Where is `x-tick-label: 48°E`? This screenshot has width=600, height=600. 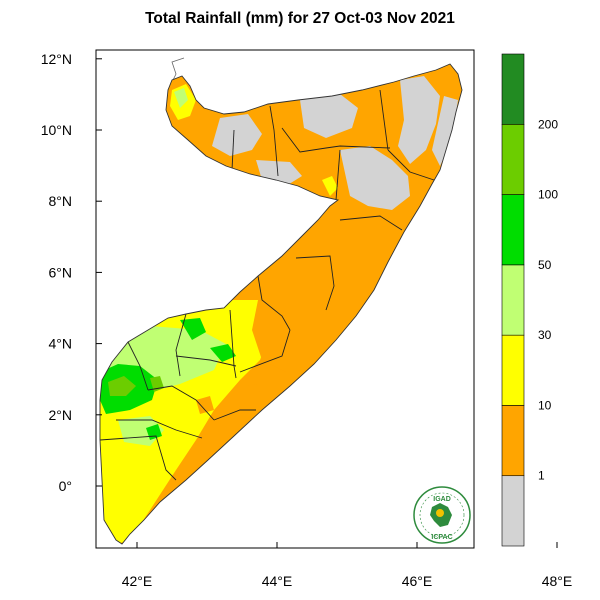
x-tick-label: 48°E is located at coordinates (557, 581).